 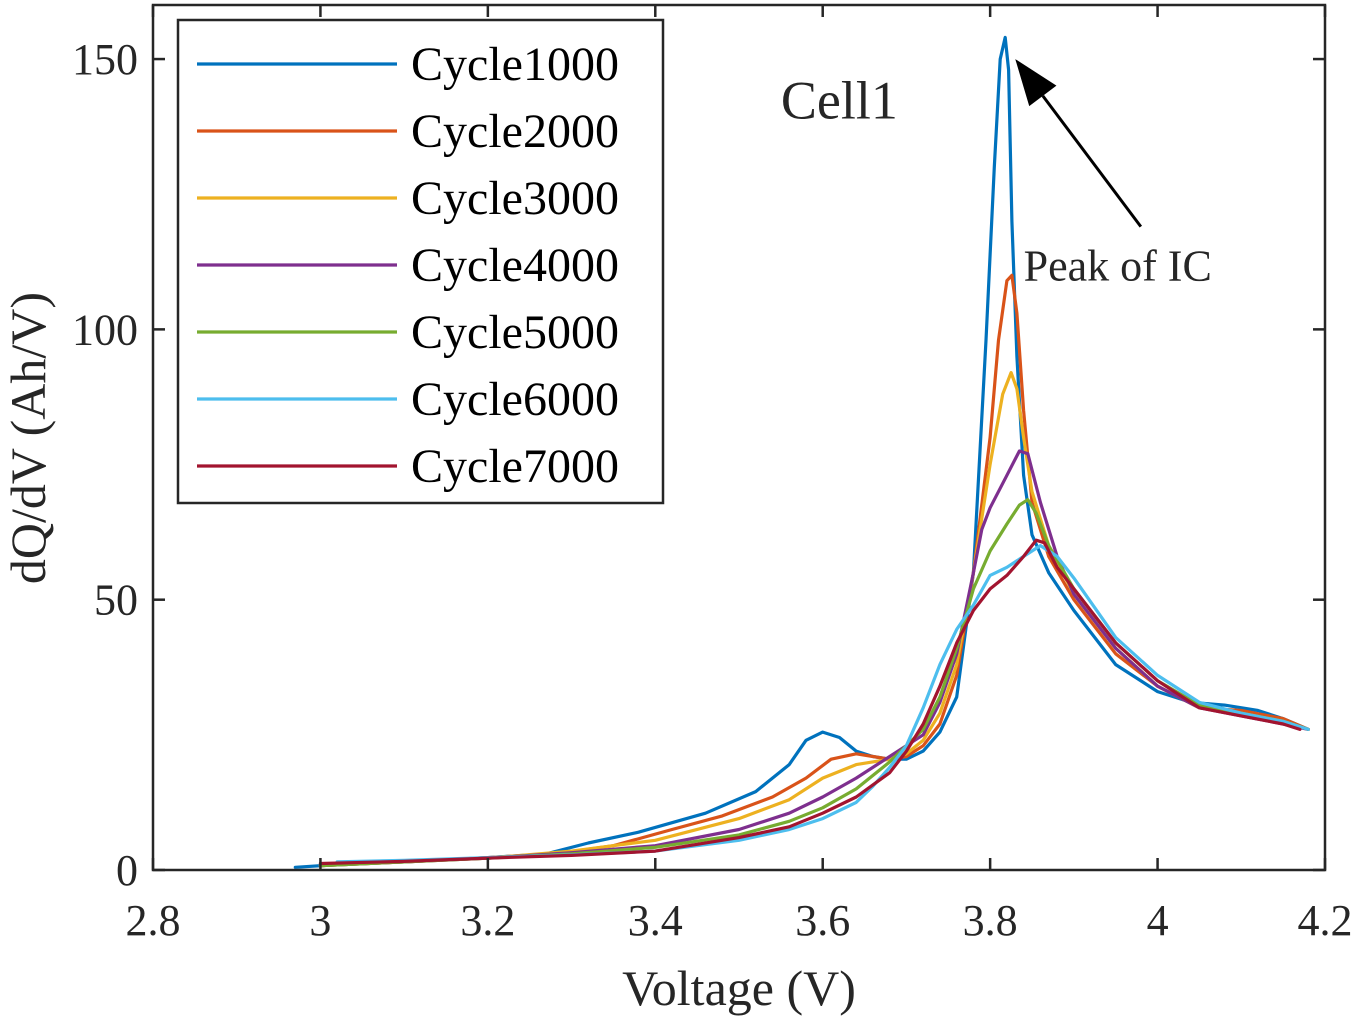 What do you see at coordinates (105, 329) in the screenshot?
I see `y-tick-label: 100` at bounding box center [105, 329].